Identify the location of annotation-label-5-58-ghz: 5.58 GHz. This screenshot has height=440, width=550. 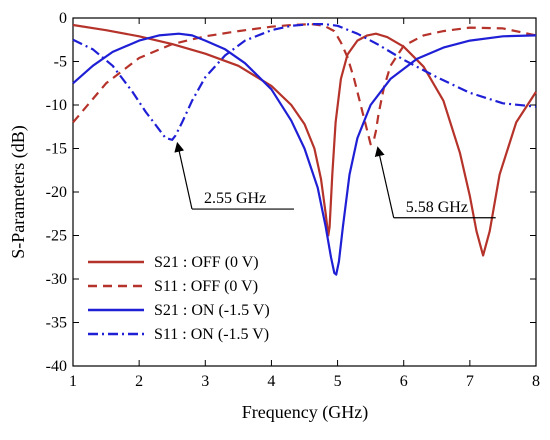
(437, 207).